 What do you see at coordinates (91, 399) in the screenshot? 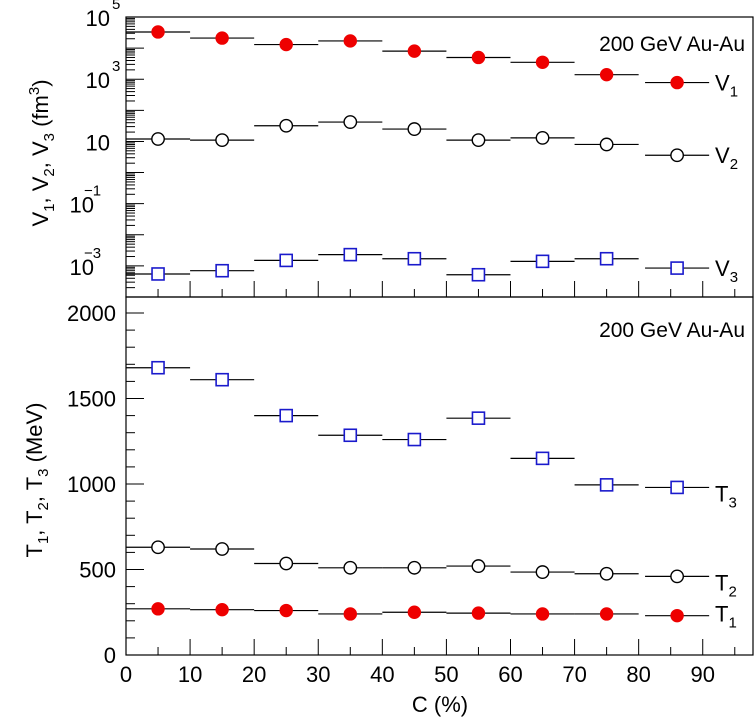
I see `y-tick-label: 1500` at bounding box center [91, 399].